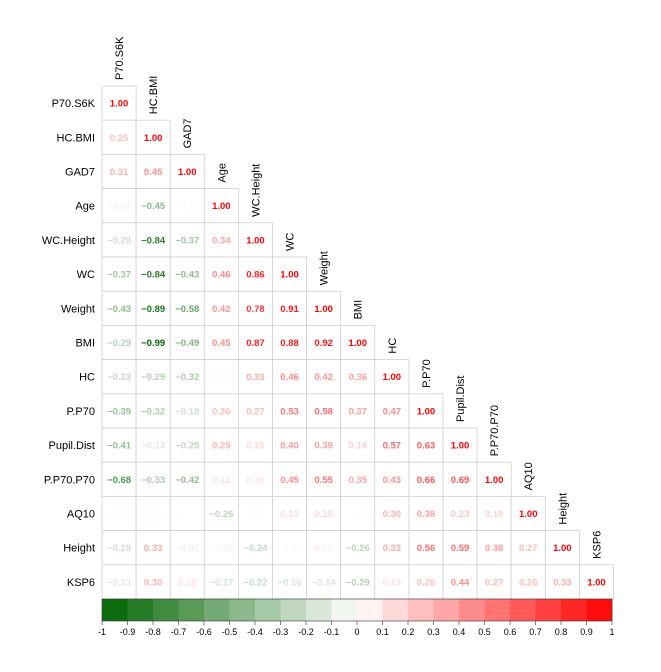 The width and height of the screenshot is (661, 672). Describe the element at coordinates (187, 377) in the screenshot. I see `cell-value: −0.32` at that location.